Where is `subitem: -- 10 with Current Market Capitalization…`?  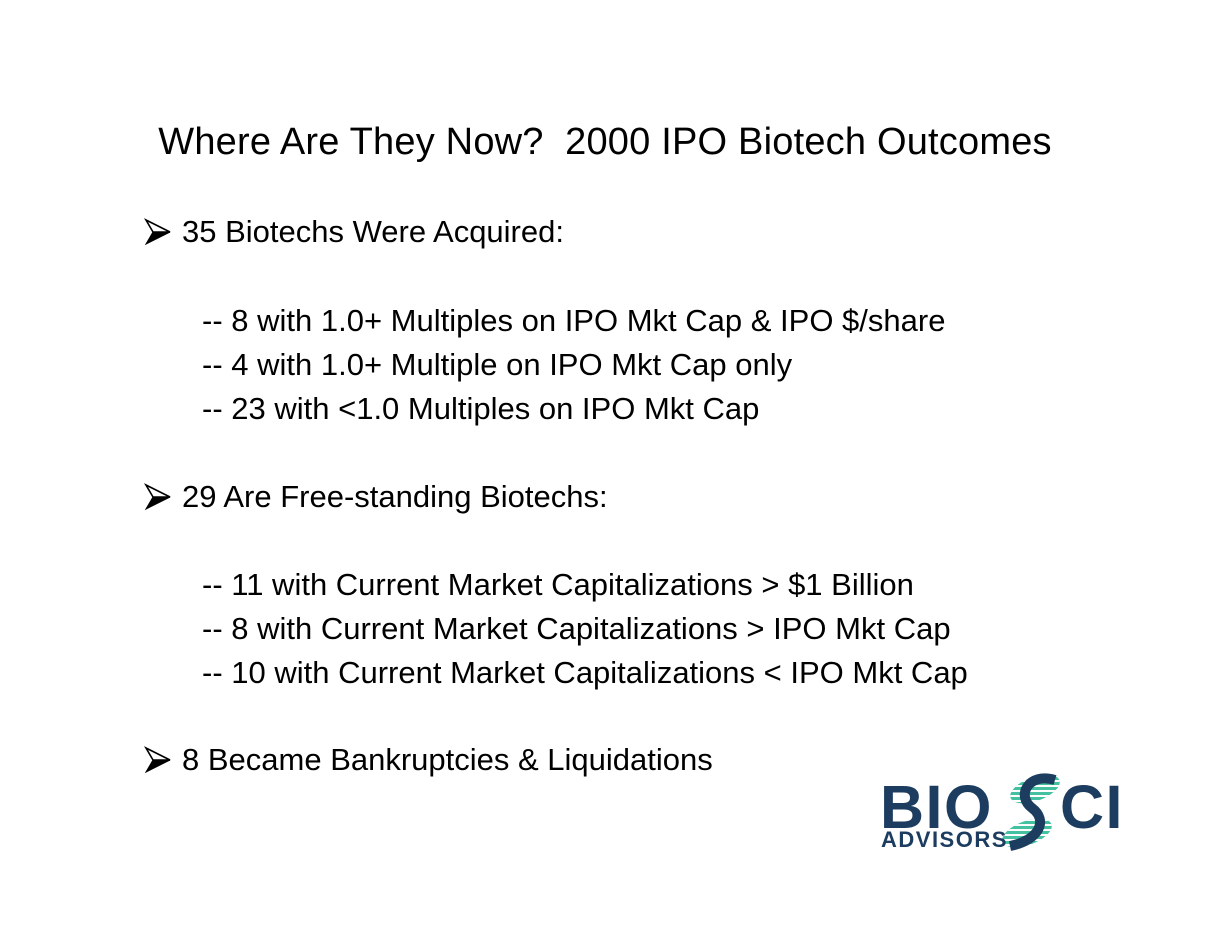 subitem: -- 10 with Current Market Capitalization… is located at coordinates (585, 672).